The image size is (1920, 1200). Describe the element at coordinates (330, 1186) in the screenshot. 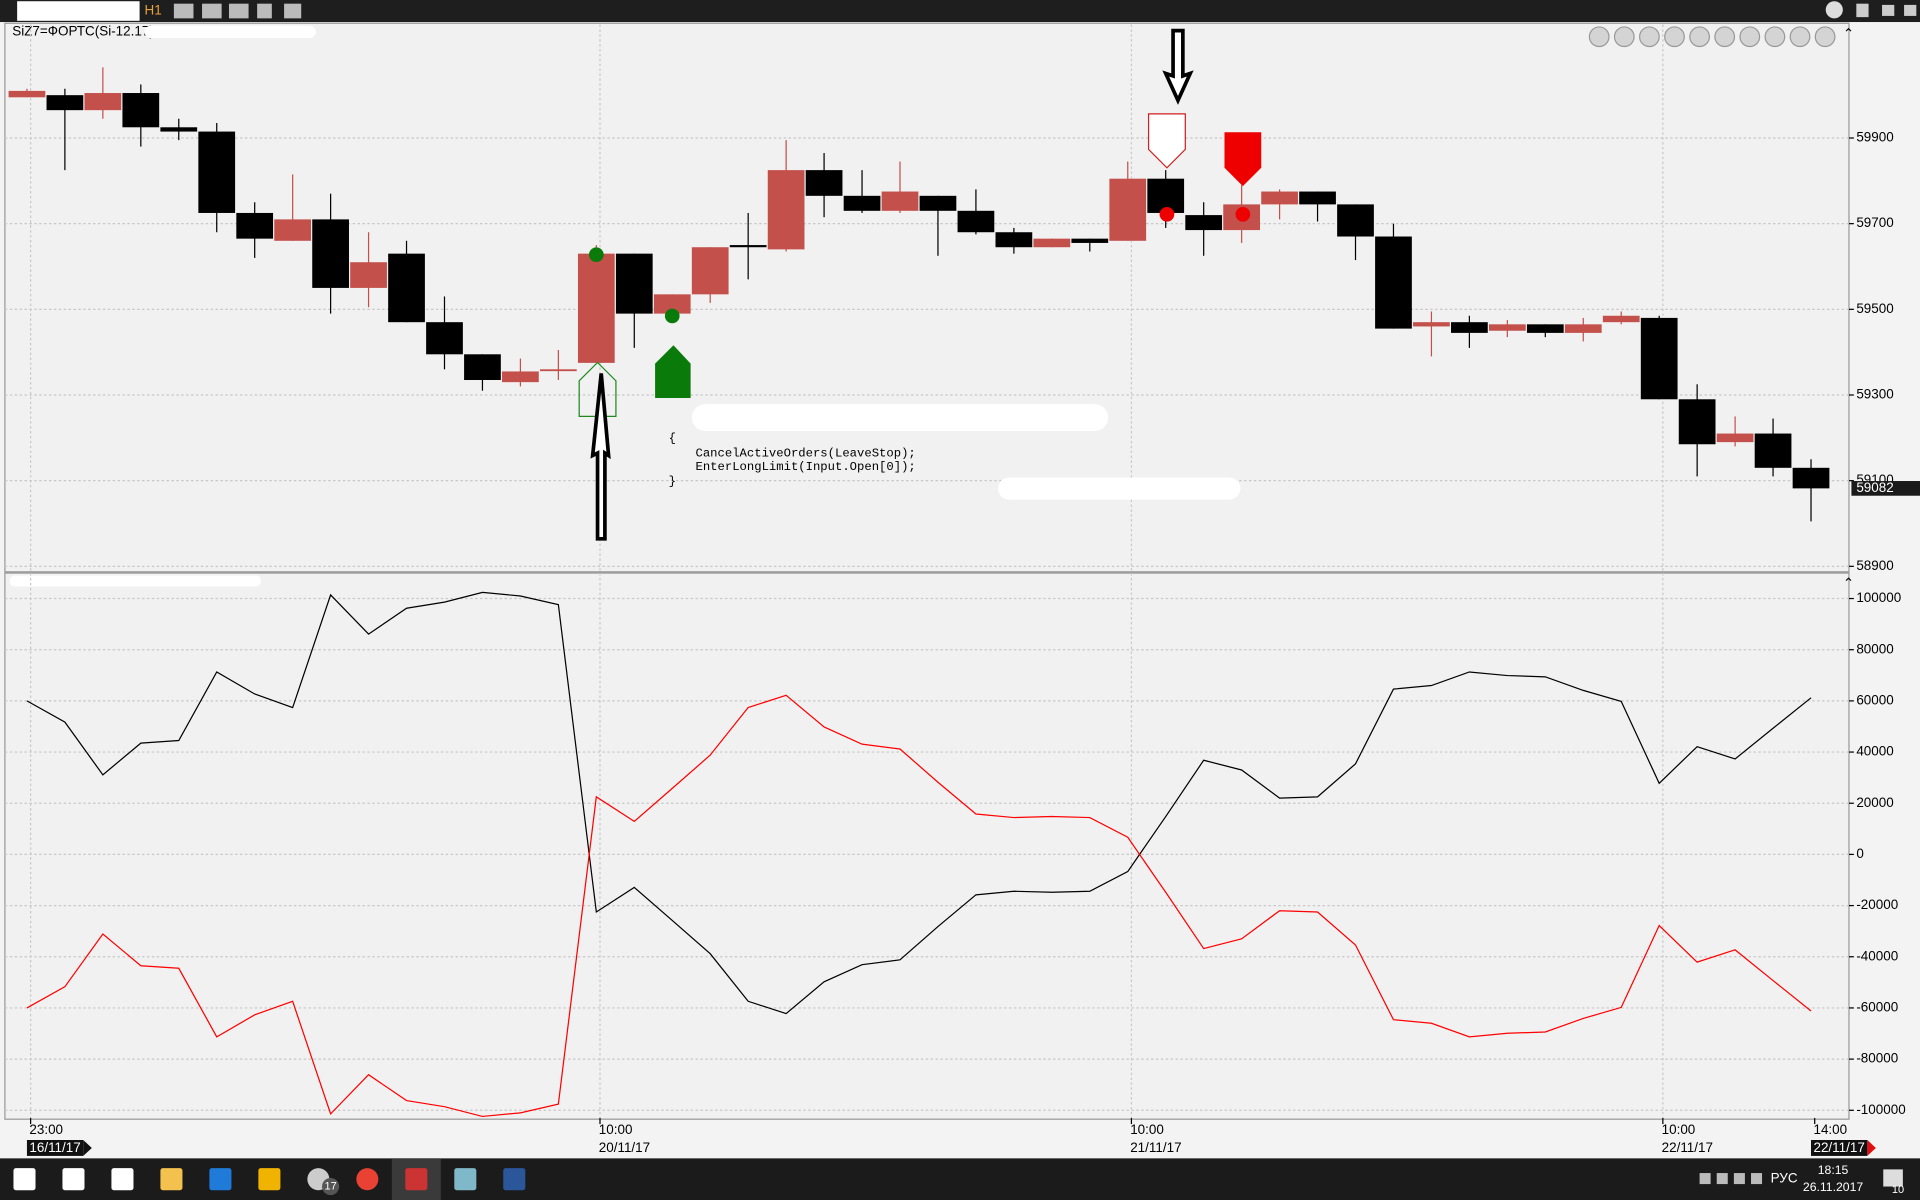

I see `badge-count: 17` at that location.